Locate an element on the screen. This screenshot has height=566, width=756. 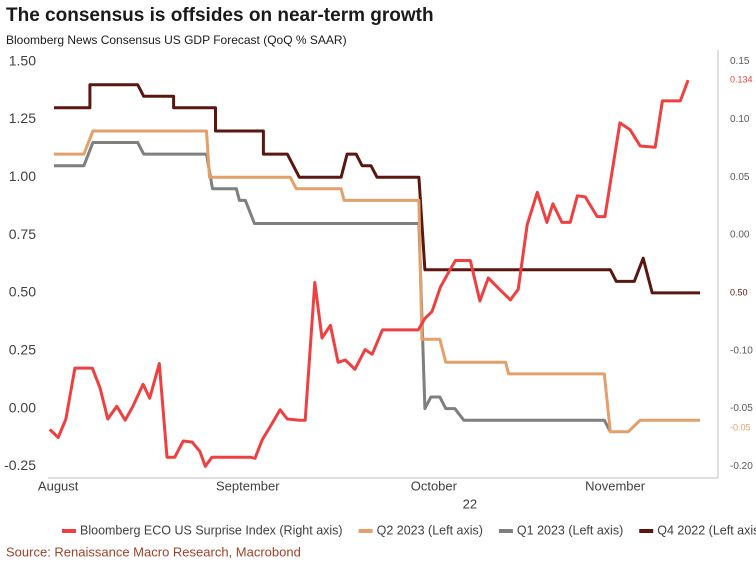
y-tick-label: 1.00 is located at coordinates (22, 176).